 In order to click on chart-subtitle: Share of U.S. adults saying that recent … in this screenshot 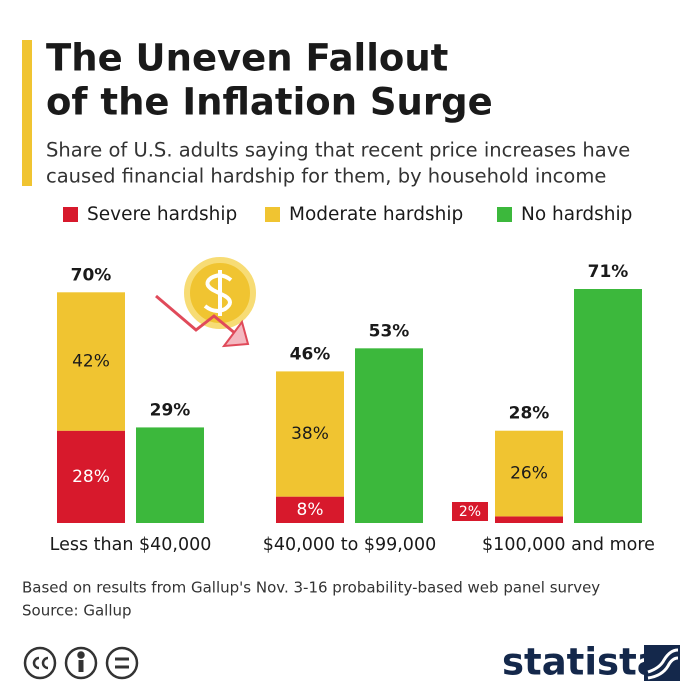, I will do `click(338, 150)`.